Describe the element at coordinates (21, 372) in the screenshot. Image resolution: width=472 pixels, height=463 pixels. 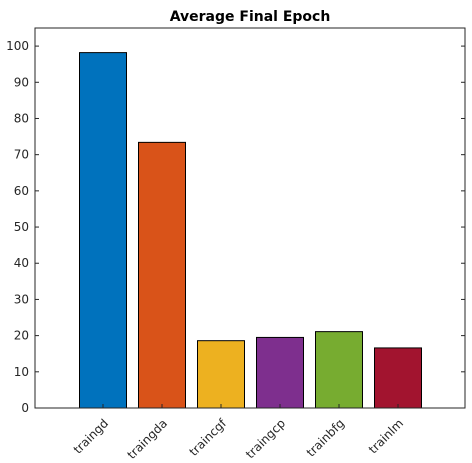
I see `y-tick-label: 10` at that location.